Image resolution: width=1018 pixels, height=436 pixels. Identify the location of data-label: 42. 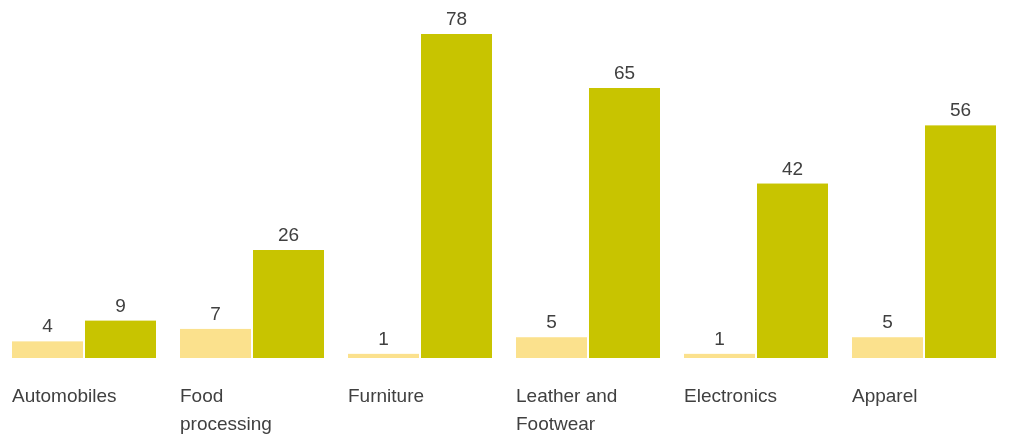
(792, 168).